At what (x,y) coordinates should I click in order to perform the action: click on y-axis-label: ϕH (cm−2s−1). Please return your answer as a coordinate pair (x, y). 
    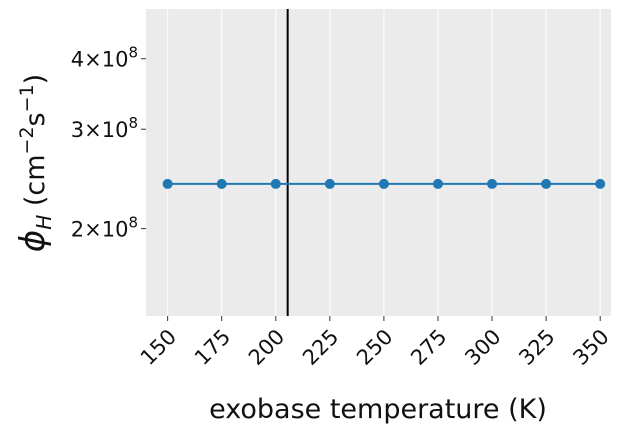
    Looking at the image, I should click on (34, 163).